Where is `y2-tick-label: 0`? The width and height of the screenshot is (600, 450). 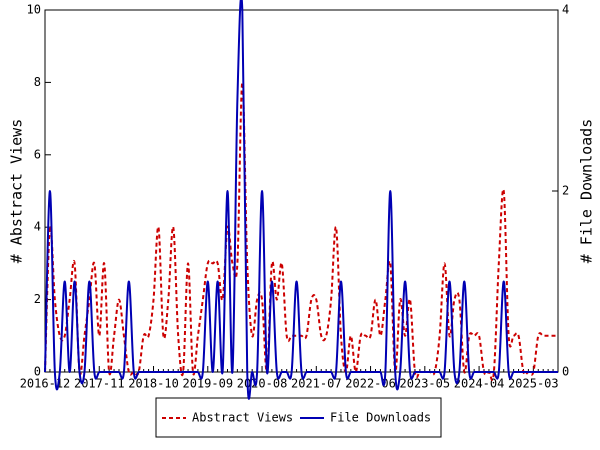 y2-tick-label: 0 is located at coordinates (565, 372).